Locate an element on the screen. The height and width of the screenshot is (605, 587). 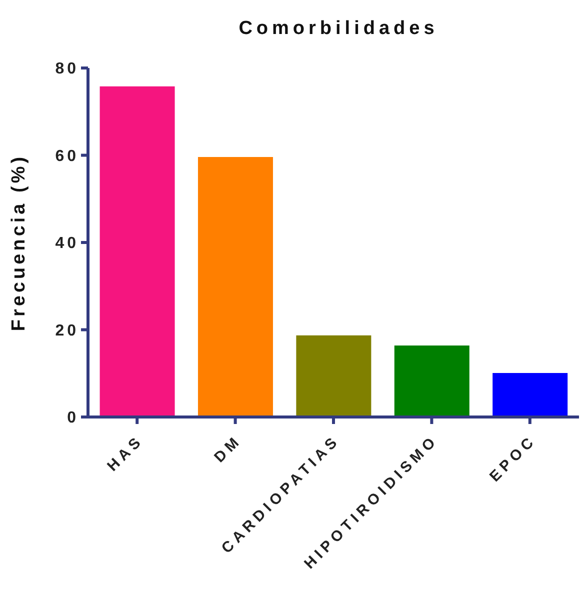
y-tick-label: 20 is located at coordinates (67, 331).